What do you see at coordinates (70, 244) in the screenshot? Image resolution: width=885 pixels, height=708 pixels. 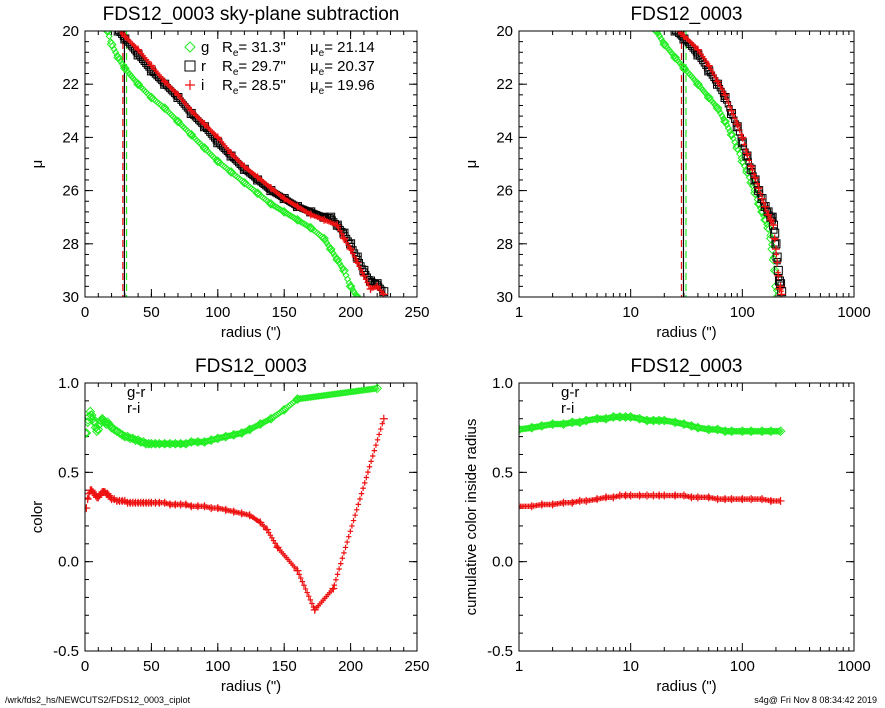 I see `y-tick-label: 28` at bounding box center [70, 244].